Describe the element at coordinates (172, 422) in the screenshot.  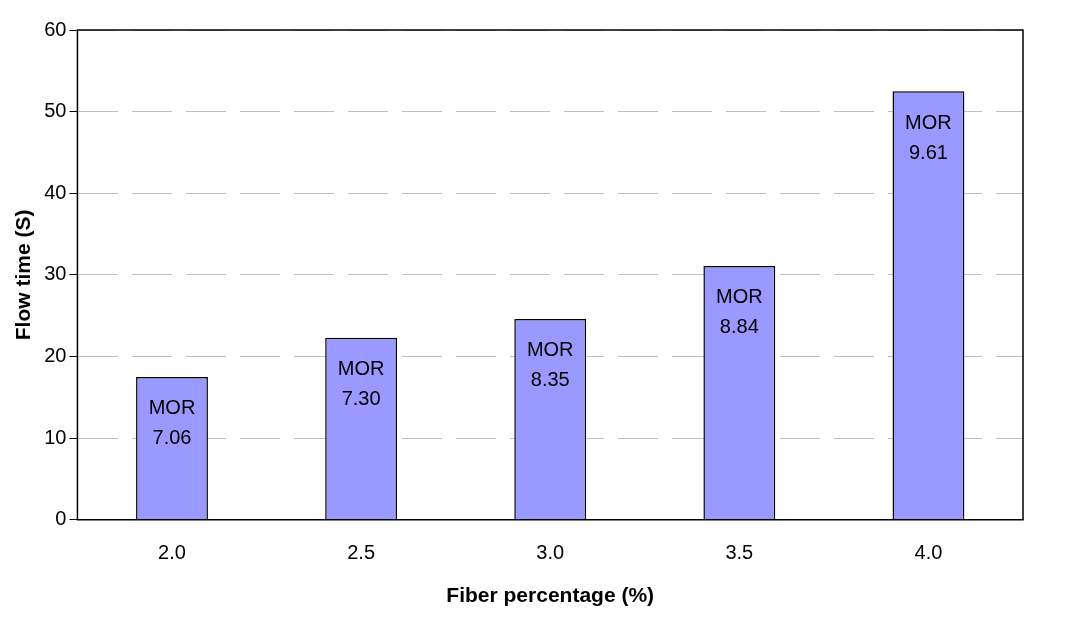
I see `annotation: MOR 7.06` at that location.